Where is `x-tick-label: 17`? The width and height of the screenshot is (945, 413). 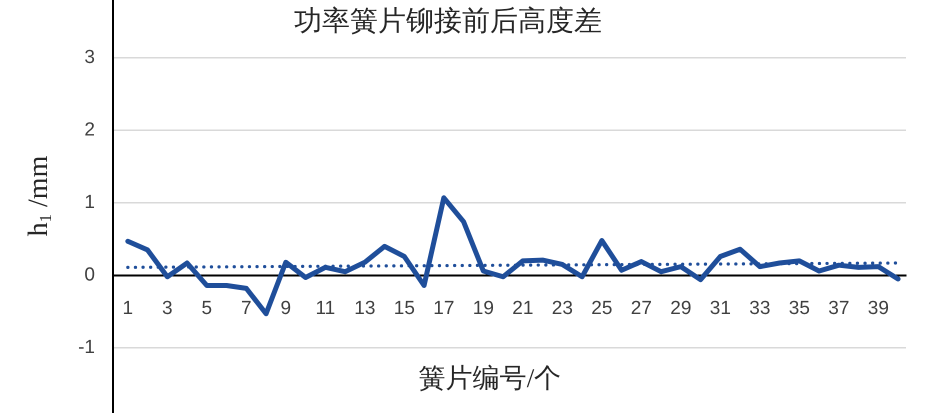
x-tick-label: 17 is located at coordinates (443, 308).